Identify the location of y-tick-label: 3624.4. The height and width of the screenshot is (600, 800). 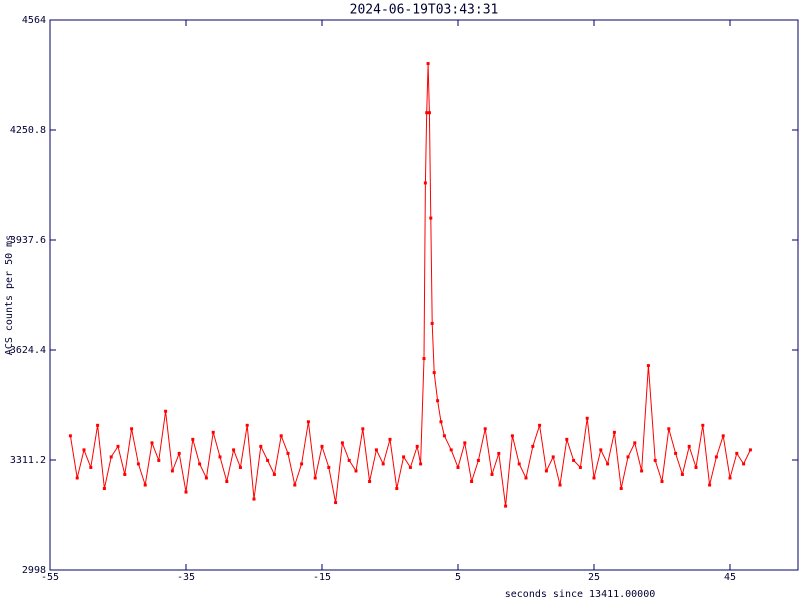
(28, 350).